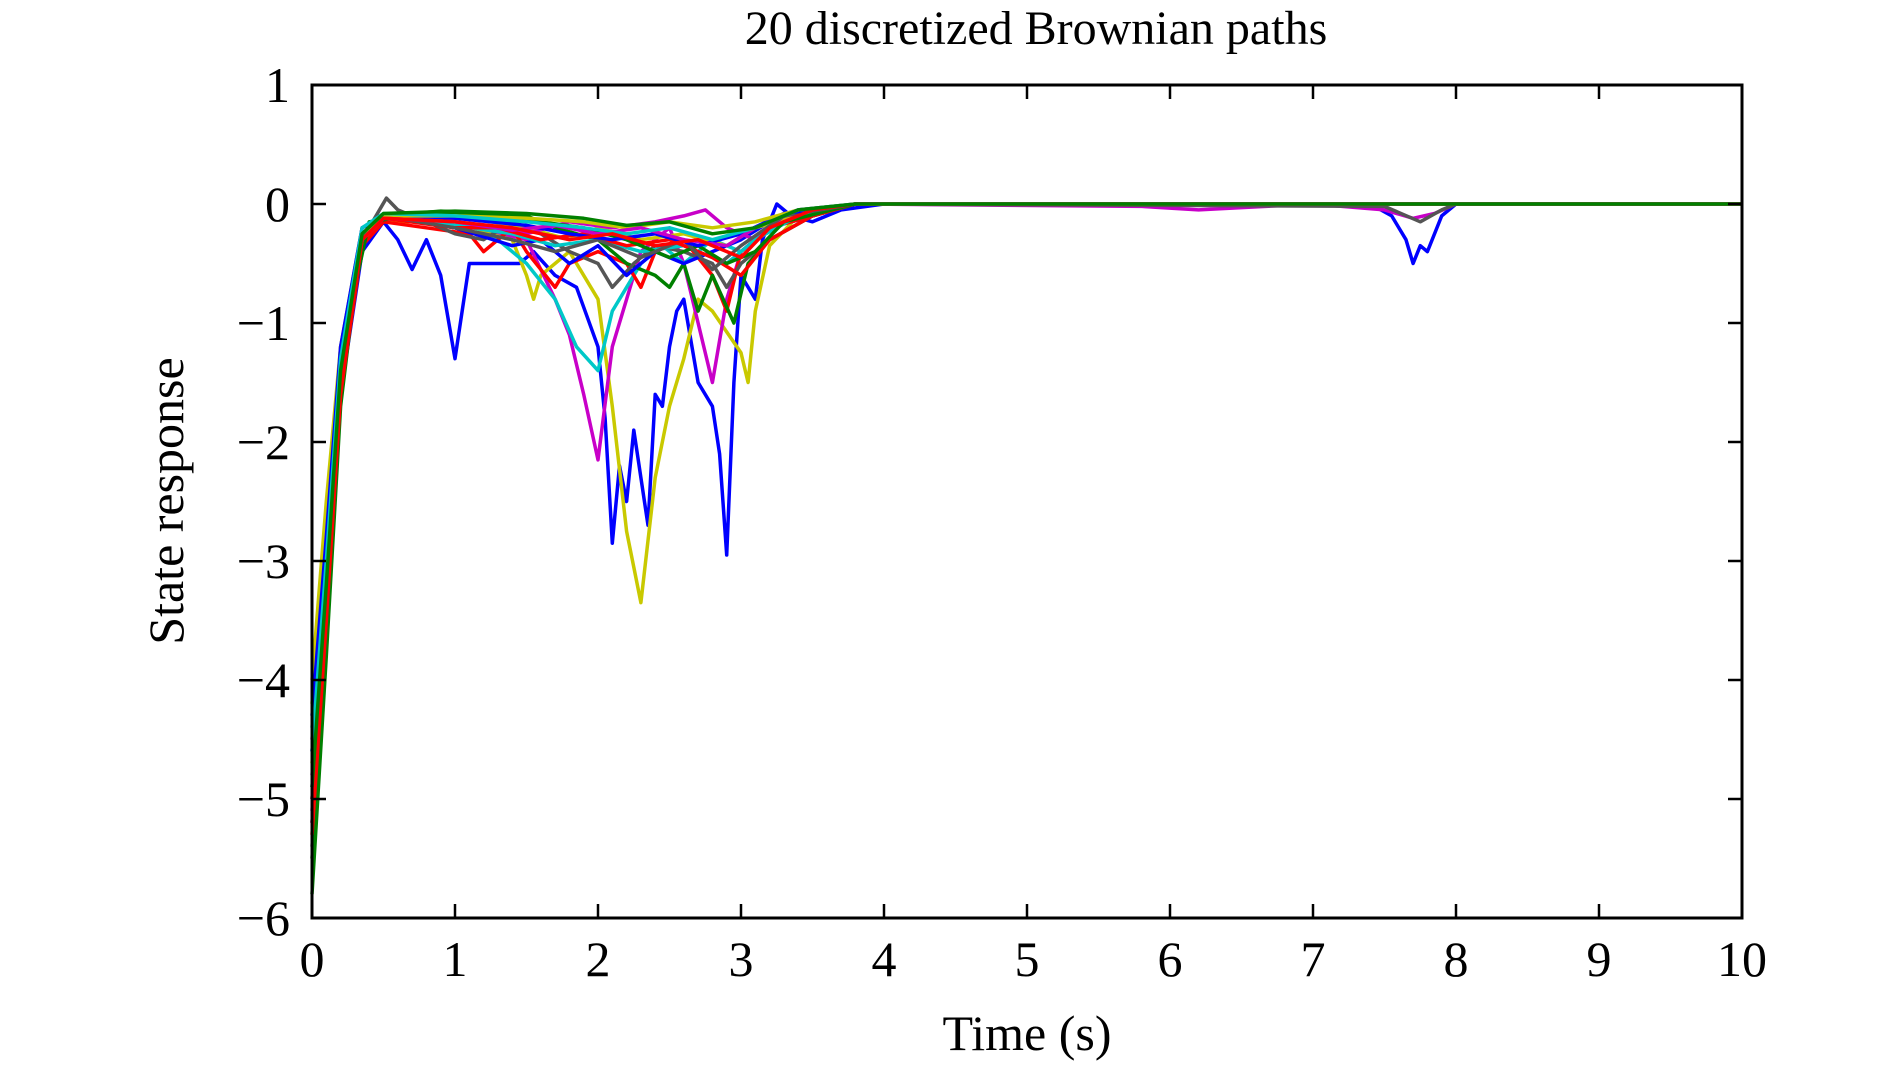 This screenshot has height=1065, width=1890. What do you see at coordinates (263, 680) in the screenshot?
I see `y-tick-label-5: −4` at bounding box center [263, 680].